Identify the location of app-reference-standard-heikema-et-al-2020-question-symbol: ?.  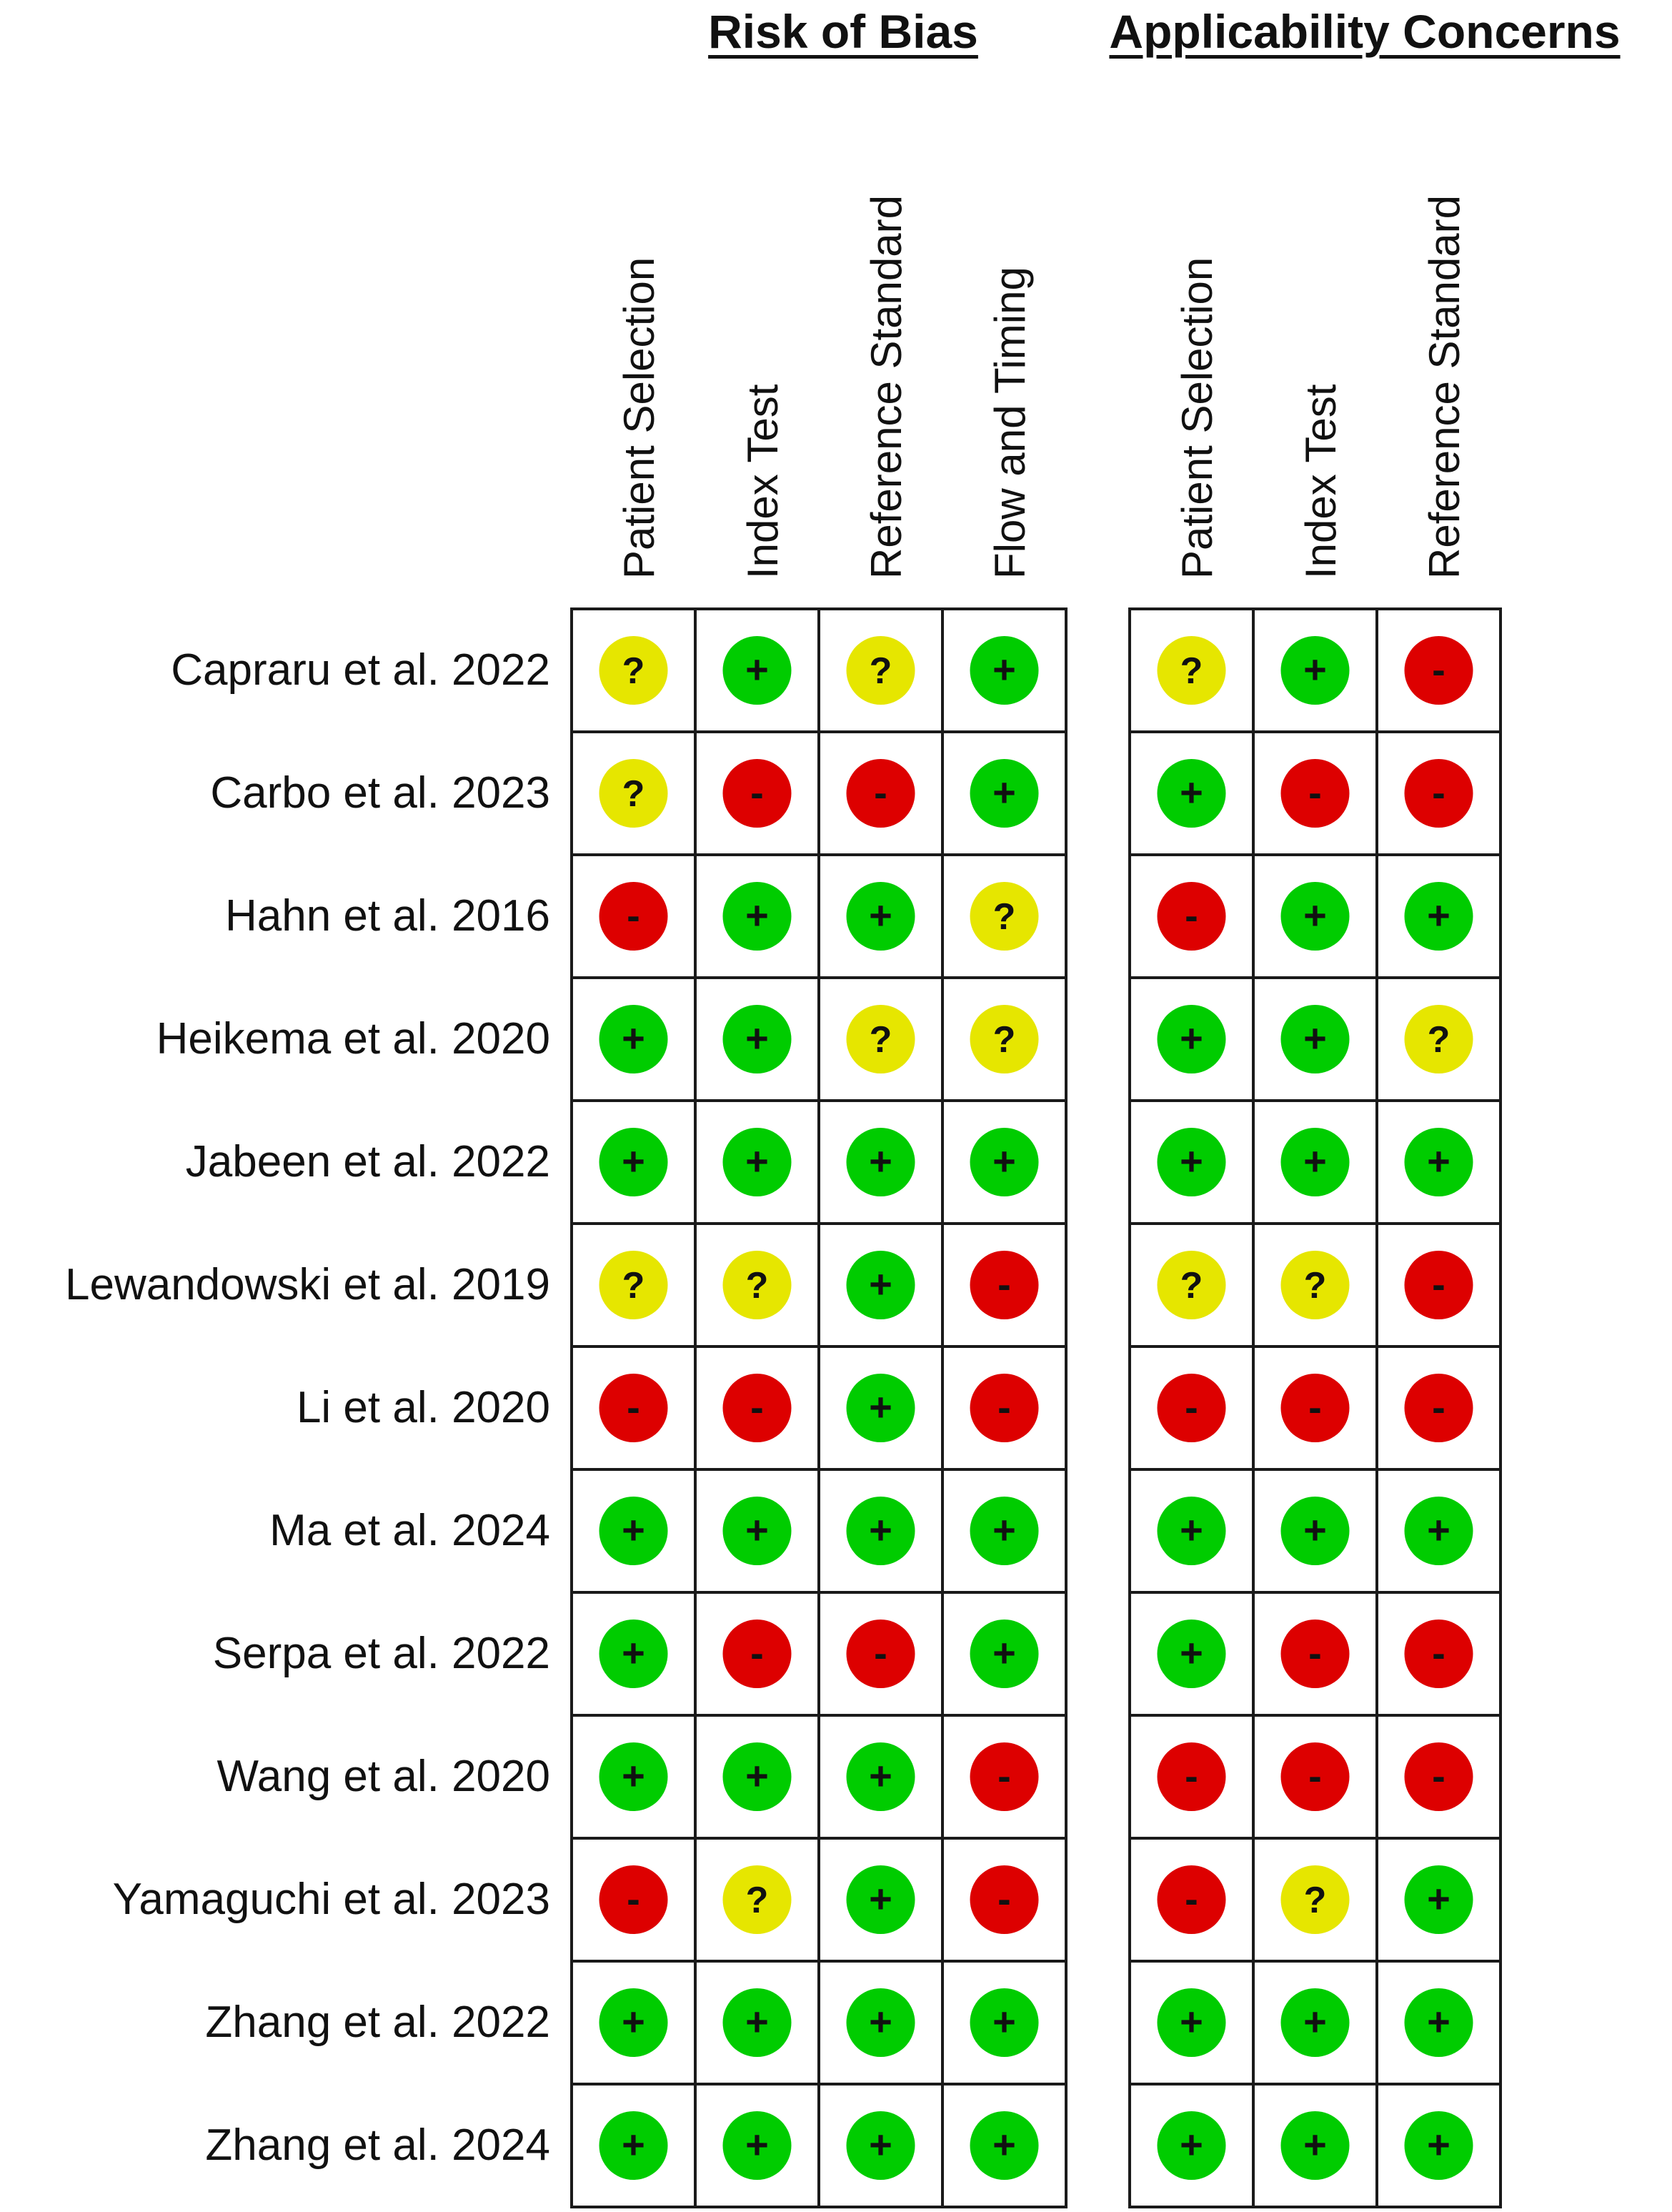
(1439, 1040).